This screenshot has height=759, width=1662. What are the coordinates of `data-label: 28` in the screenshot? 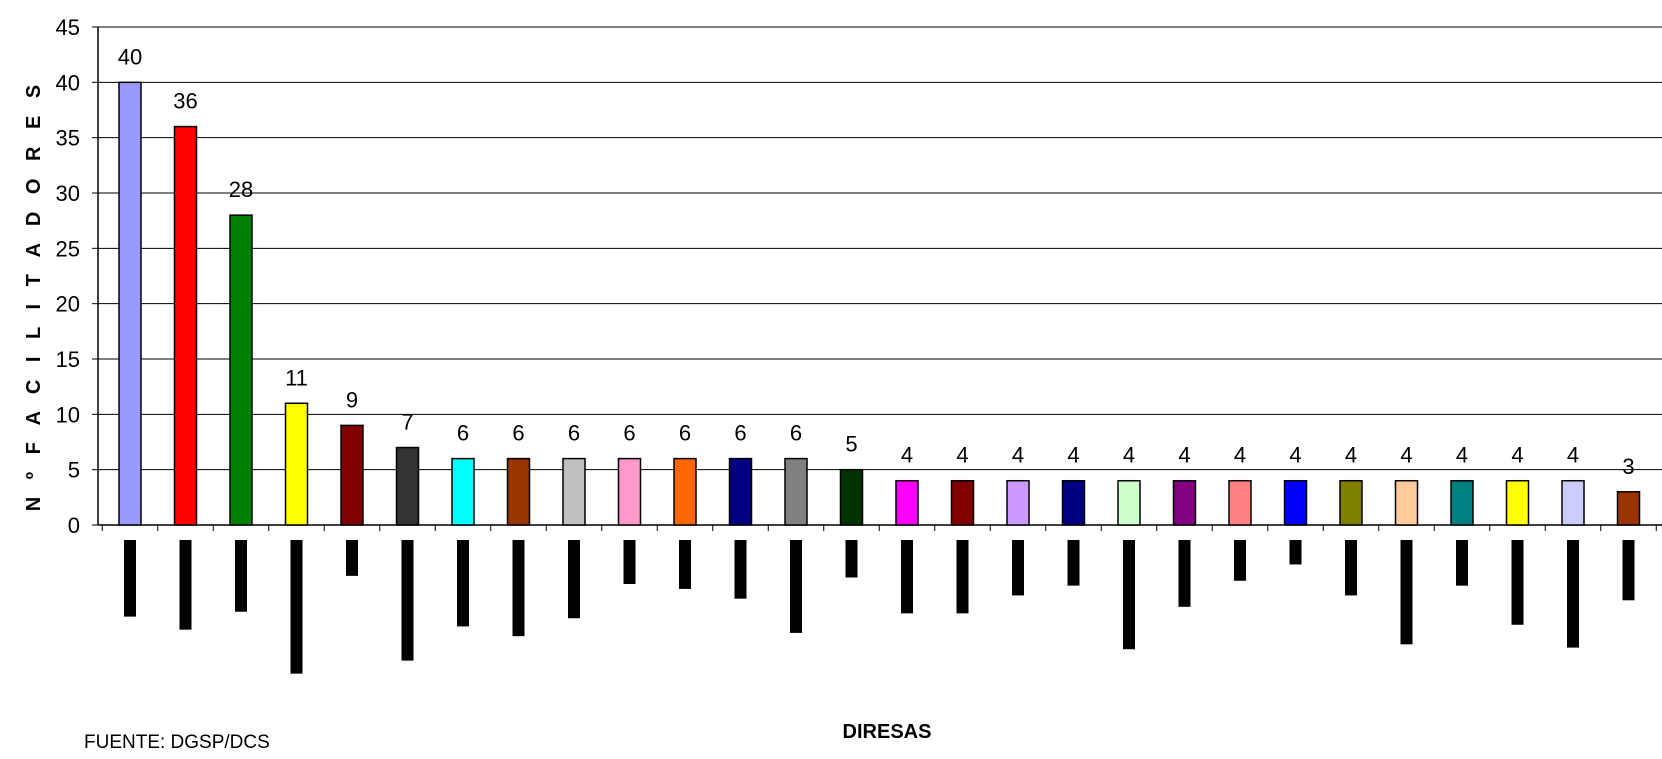 It's located at (241, 189).